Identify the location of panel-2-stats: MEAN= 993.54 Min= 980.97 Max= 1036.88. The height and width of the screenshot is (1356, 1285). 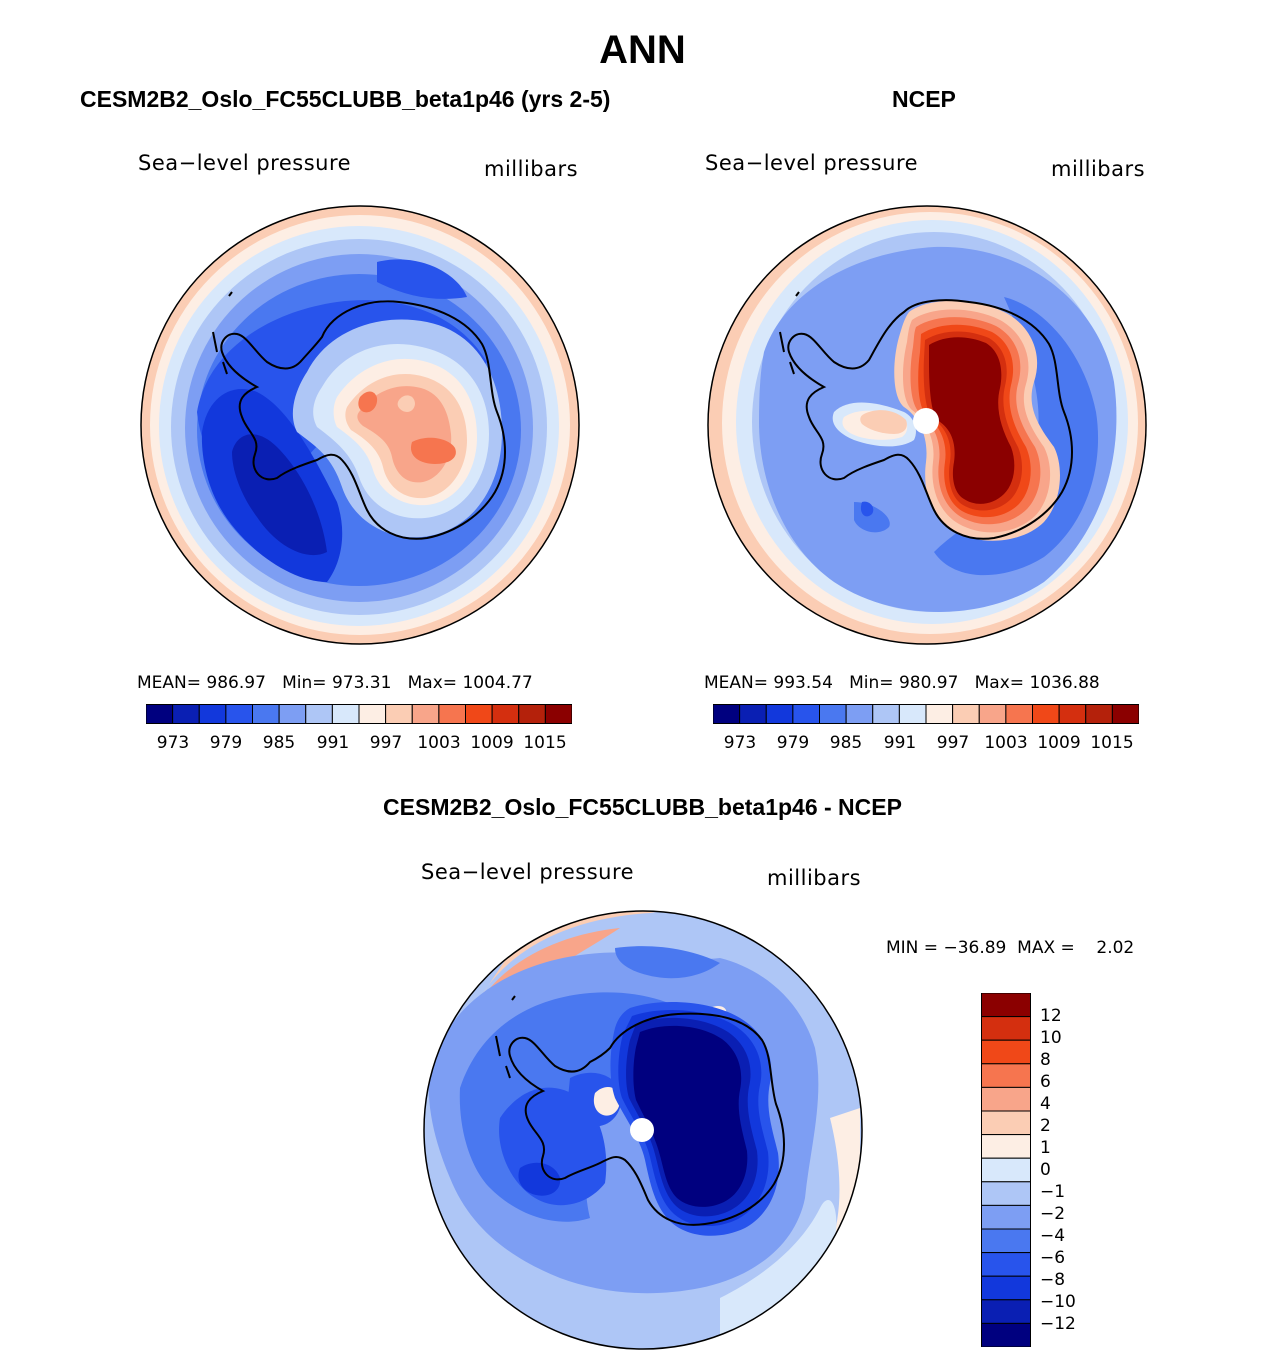
(902, 683).